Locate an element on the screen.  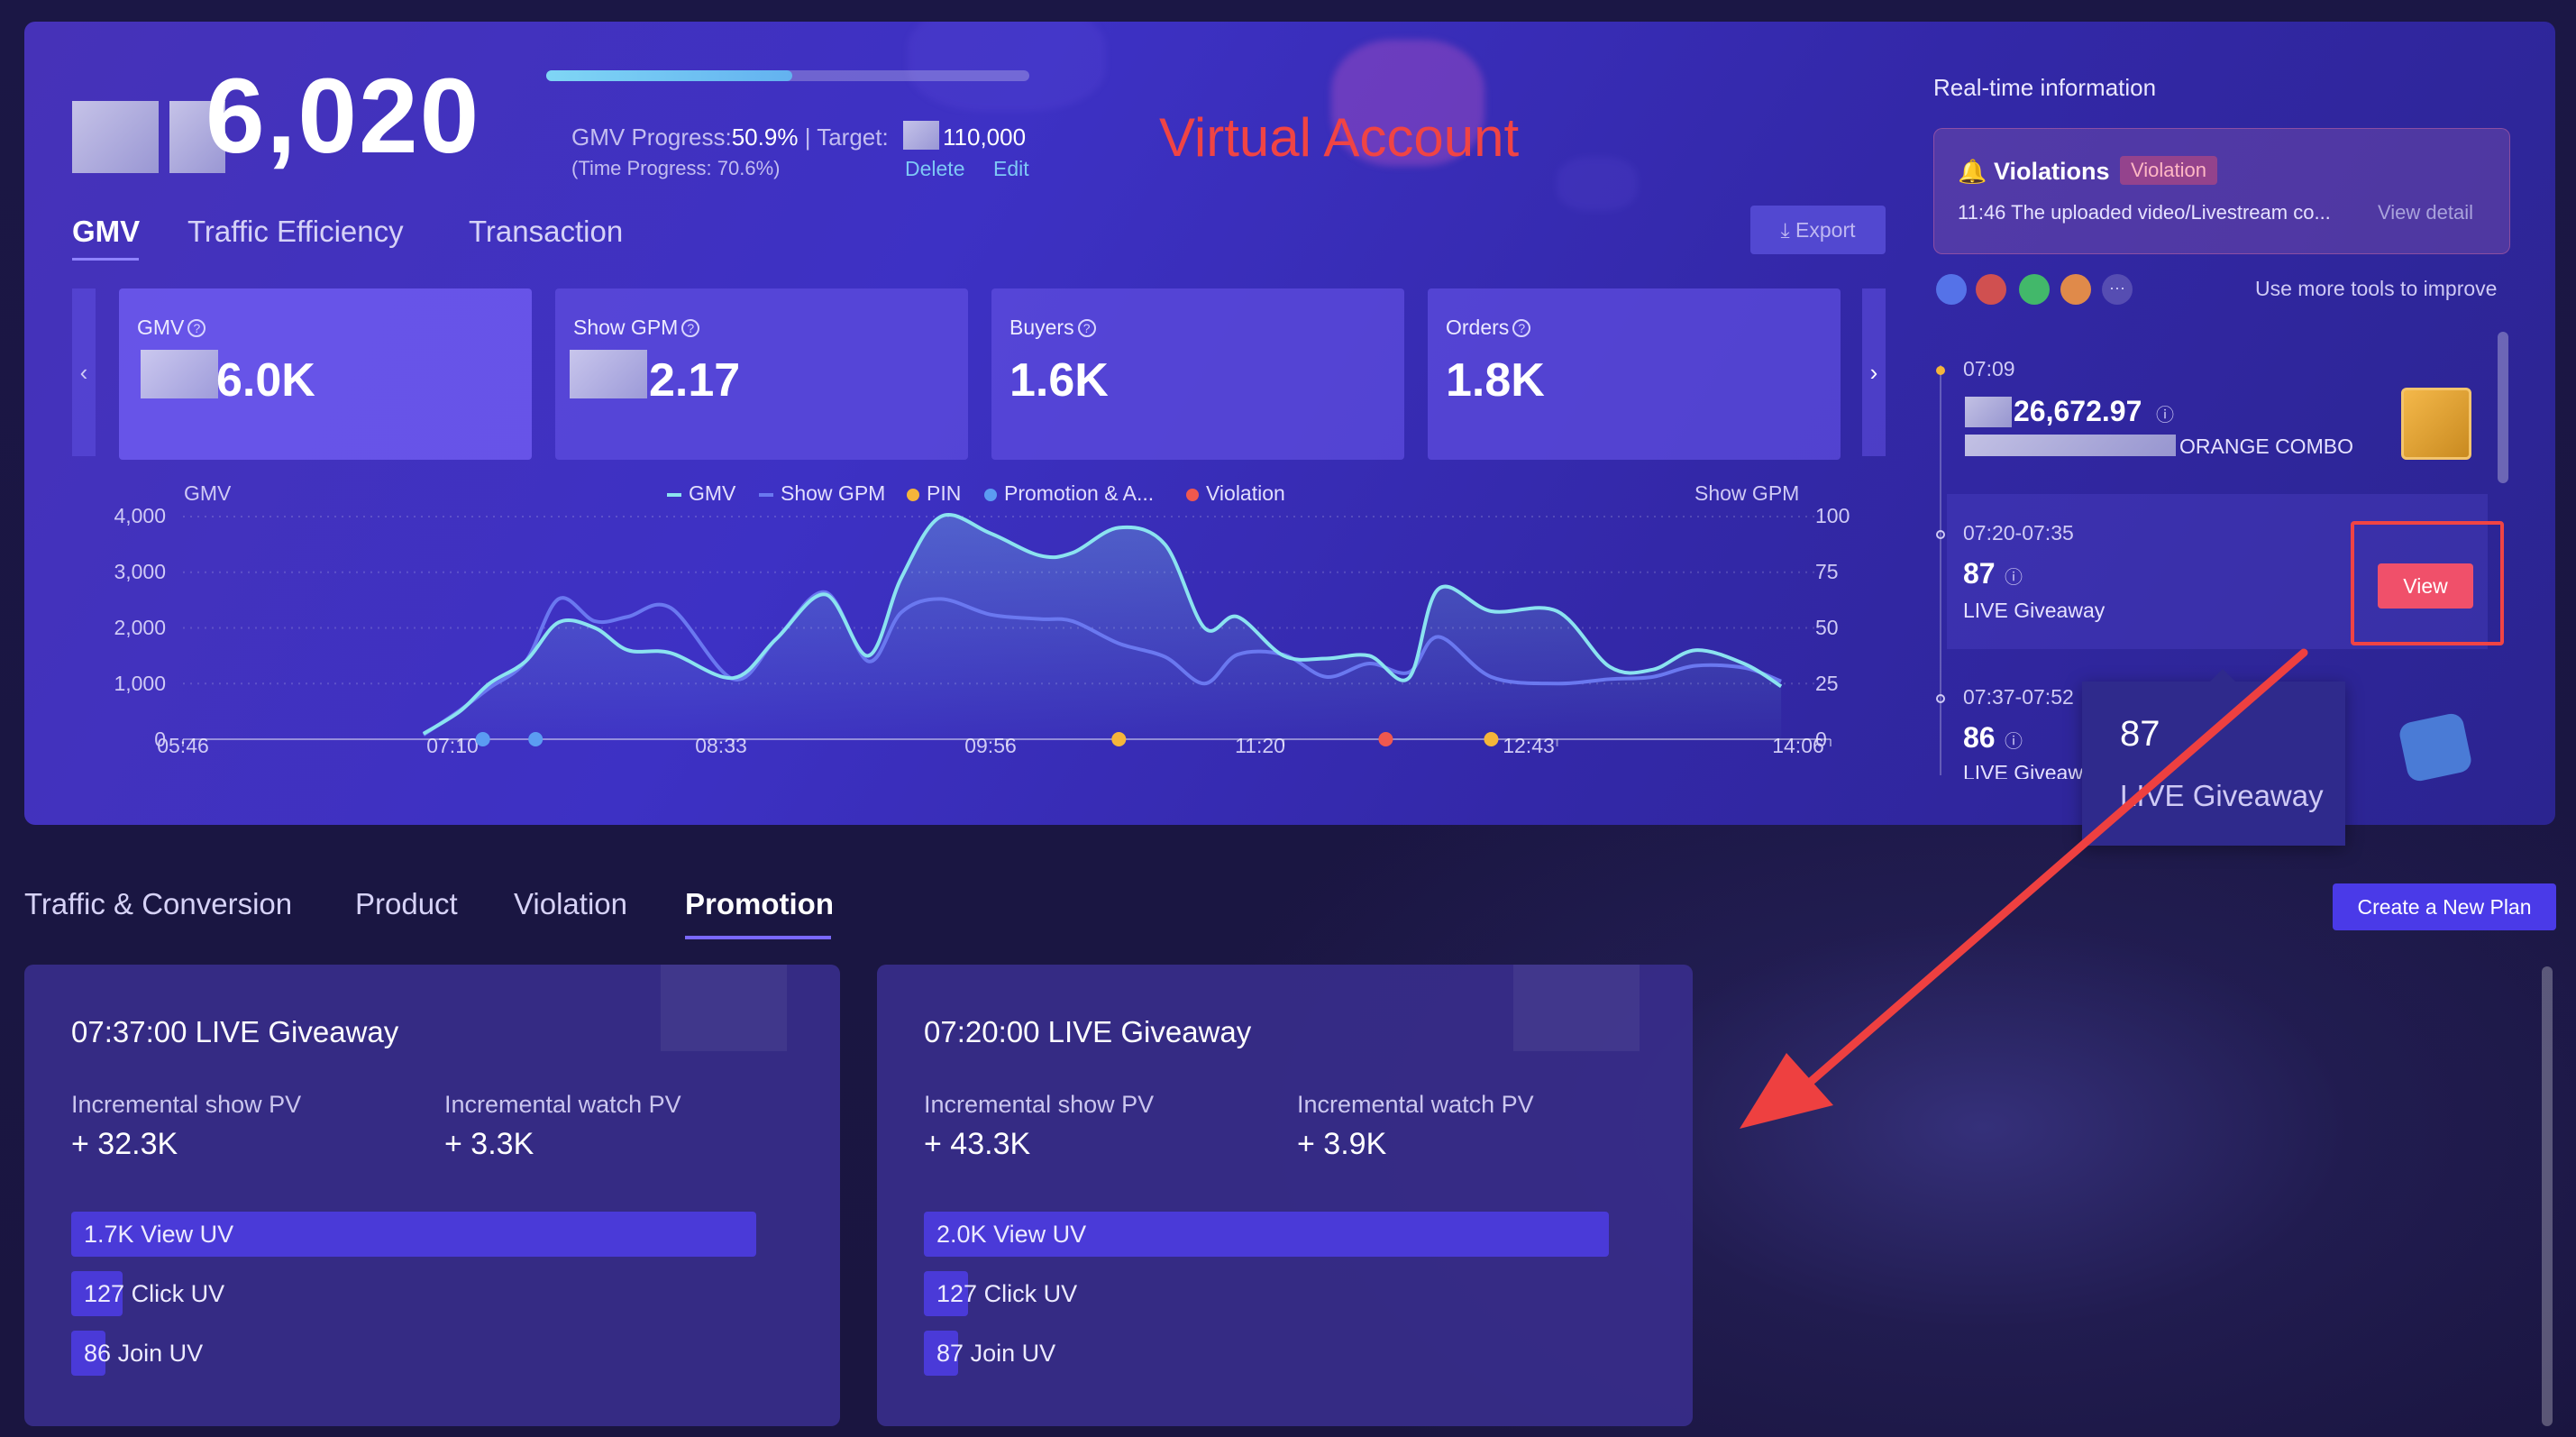
gmv-progress-value: 50.9% is located at coordinates (765, 137).